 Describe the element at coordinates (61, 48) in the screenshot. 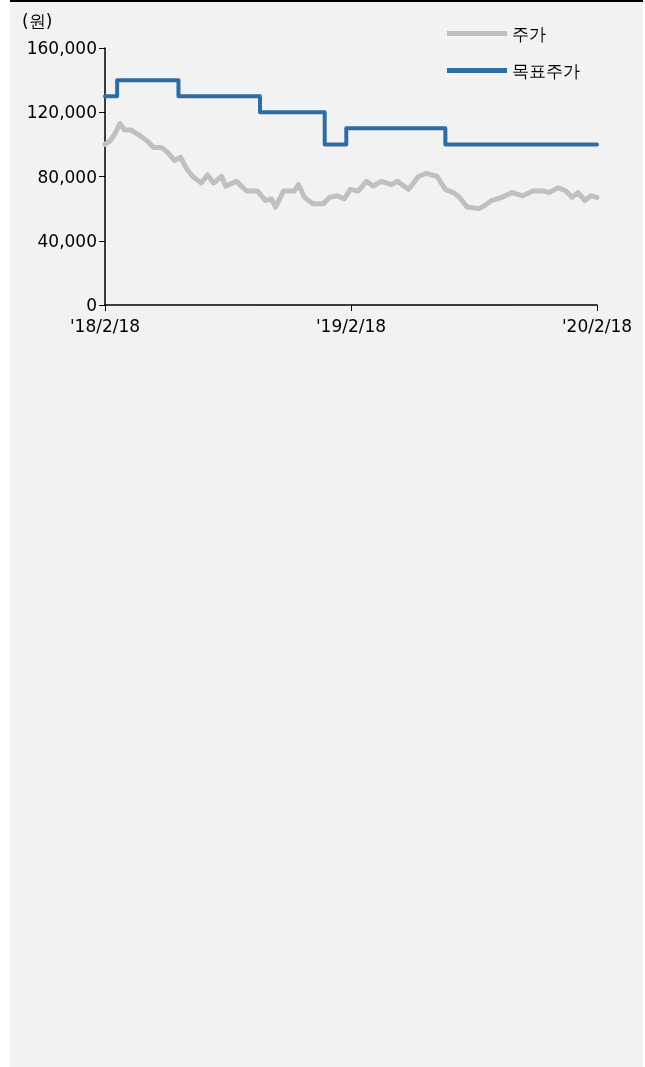

I see `y-tick-label: 160,000` at that location.